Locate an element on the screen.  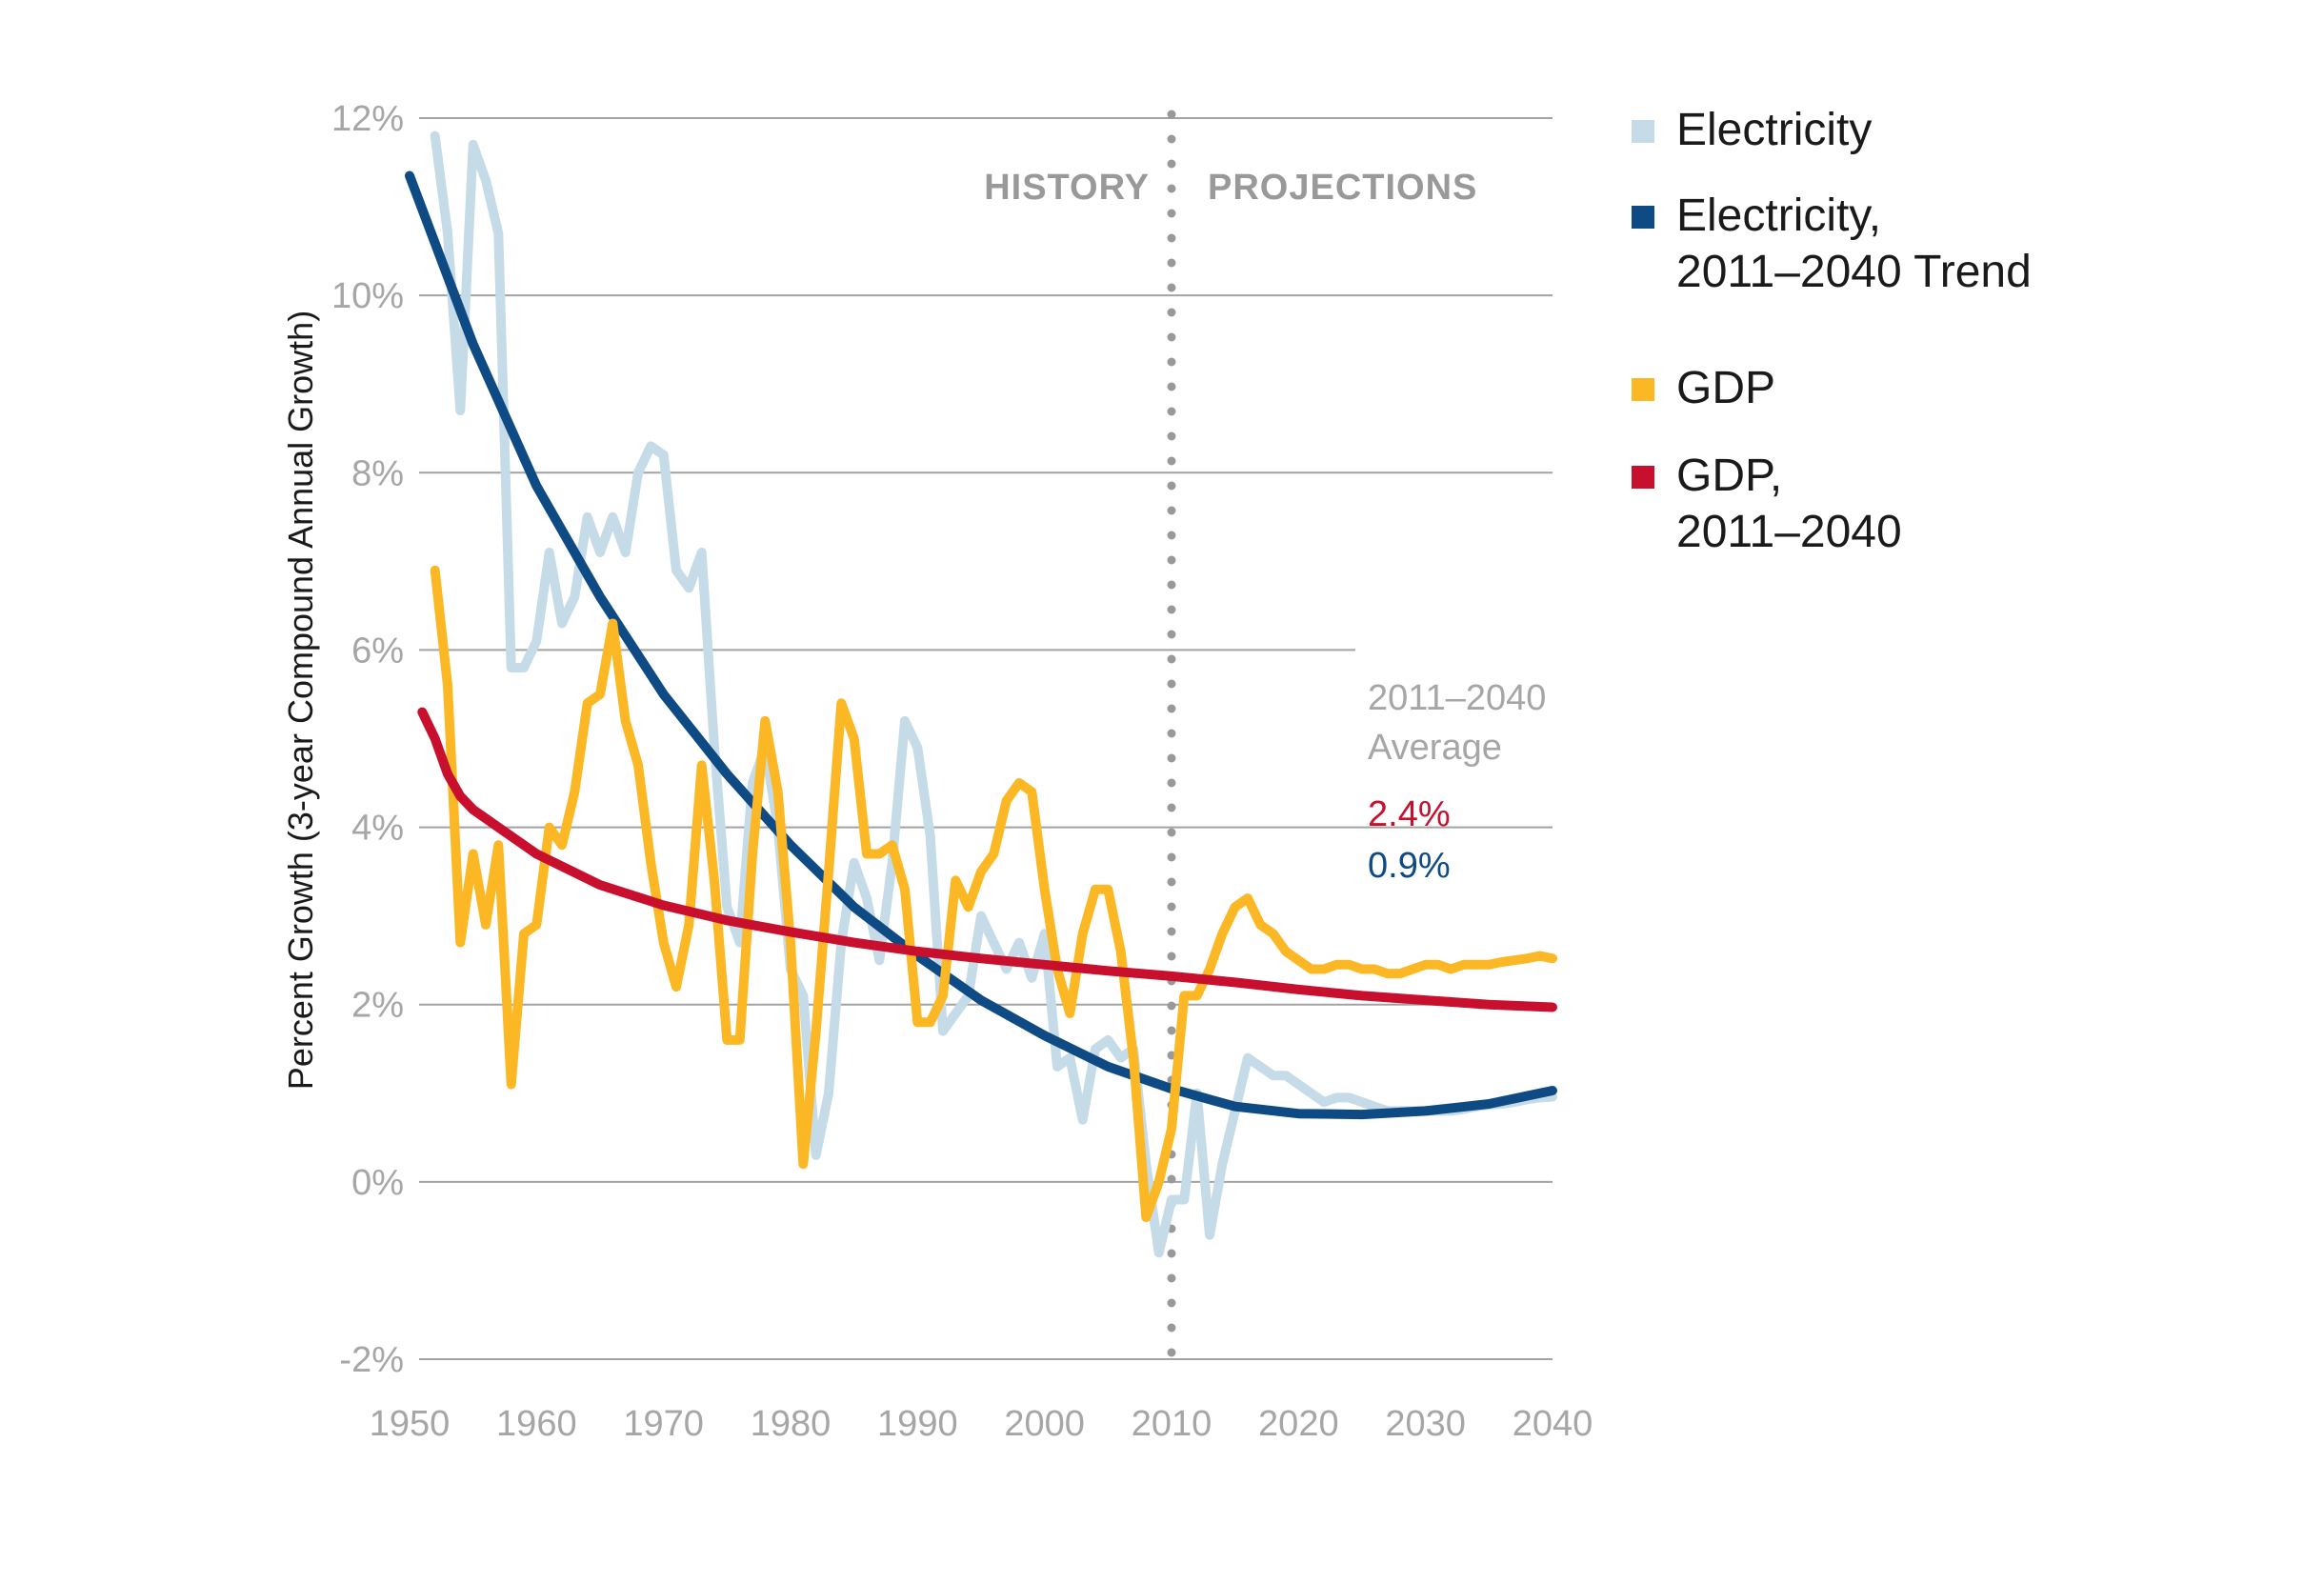
legend-label: 2011–2040 is located at coordinates (1789, 532).